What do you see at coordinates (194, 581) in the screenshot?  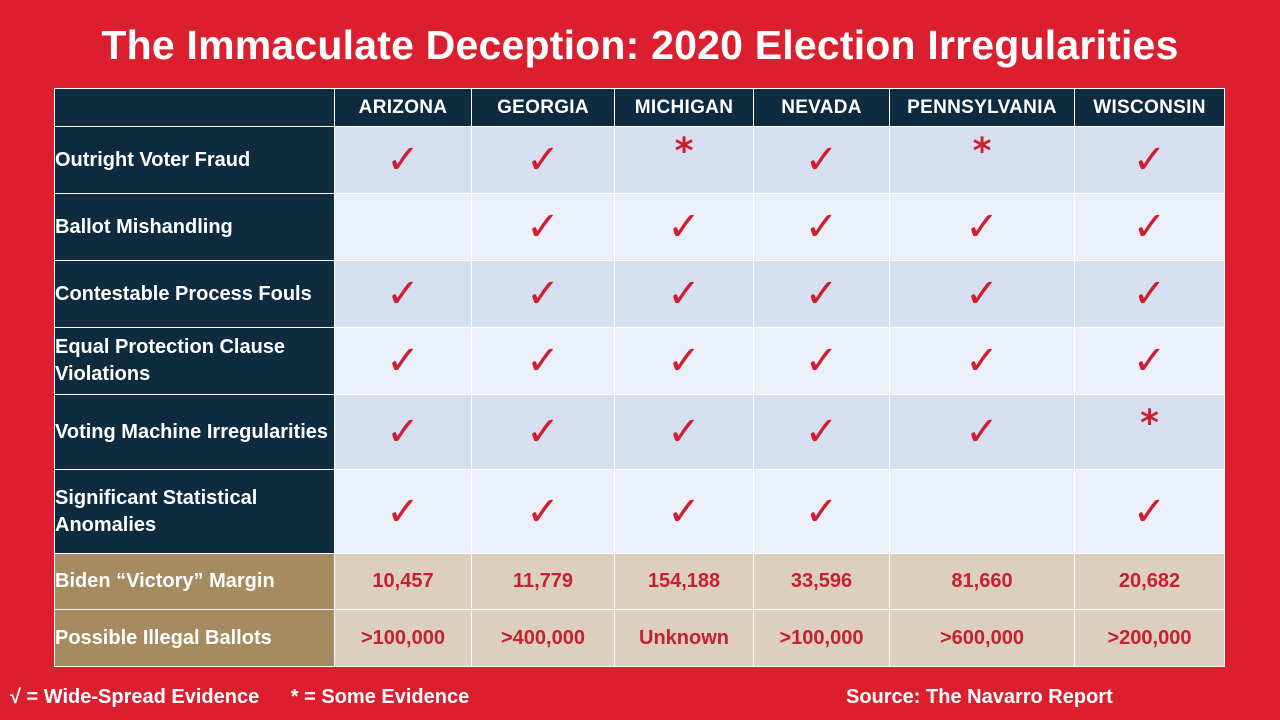 I see `margin-row-label: Biden “Victory” Margin` at bounding box center [194, 581].